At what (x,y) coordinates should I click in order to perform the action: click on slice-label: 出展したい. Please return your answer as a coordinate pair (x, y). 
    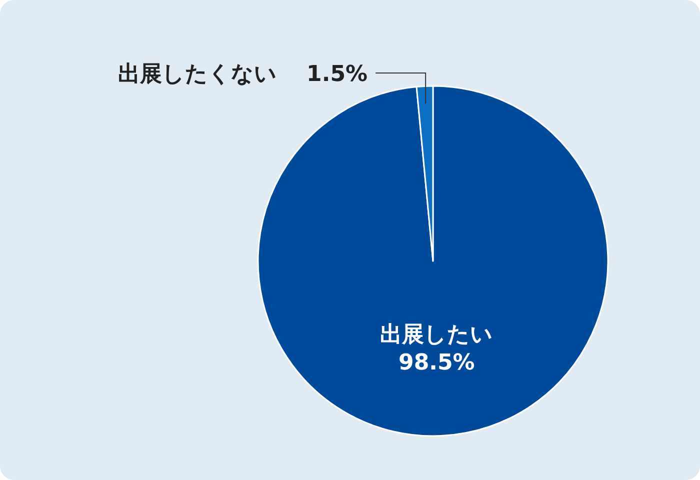
    Looking at the image, I should click on (437, 335).